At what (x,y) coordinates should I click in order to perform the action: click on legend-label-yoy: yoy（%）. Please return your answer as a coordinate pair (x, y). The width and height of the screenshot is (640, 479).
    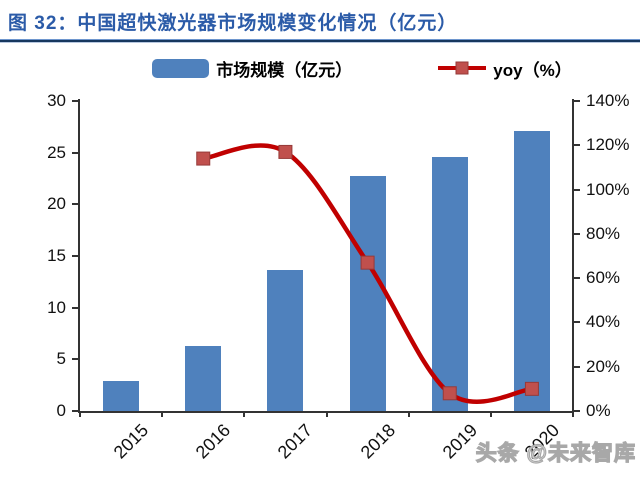
    Looking at the image, I should click on (532, 70).